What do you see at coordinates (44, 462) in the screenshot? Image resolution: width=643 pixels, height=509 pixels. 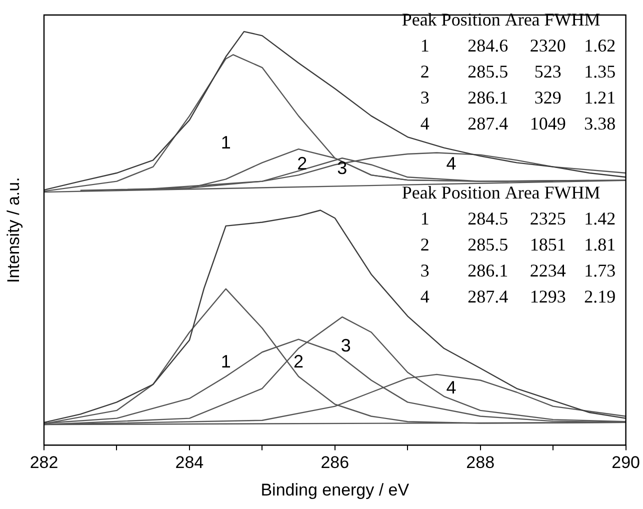 I see `x-tick-label: 282` at bounding box center [44, 462].